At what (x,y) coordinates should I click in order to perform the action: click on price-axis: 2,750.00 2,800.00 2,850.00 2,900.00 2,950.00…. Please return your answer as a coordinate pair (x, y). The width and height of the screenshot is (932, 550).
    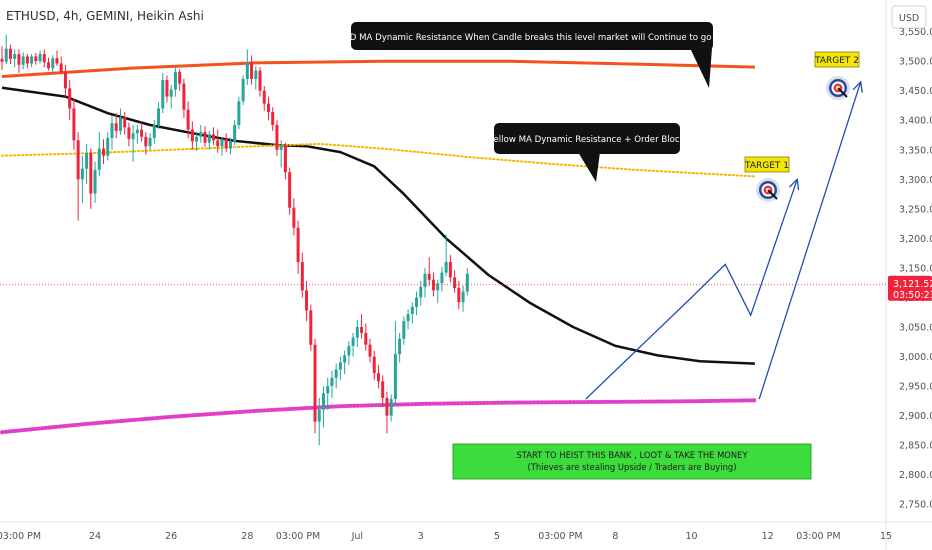
    Looking at the image, I should click on (910, 269).